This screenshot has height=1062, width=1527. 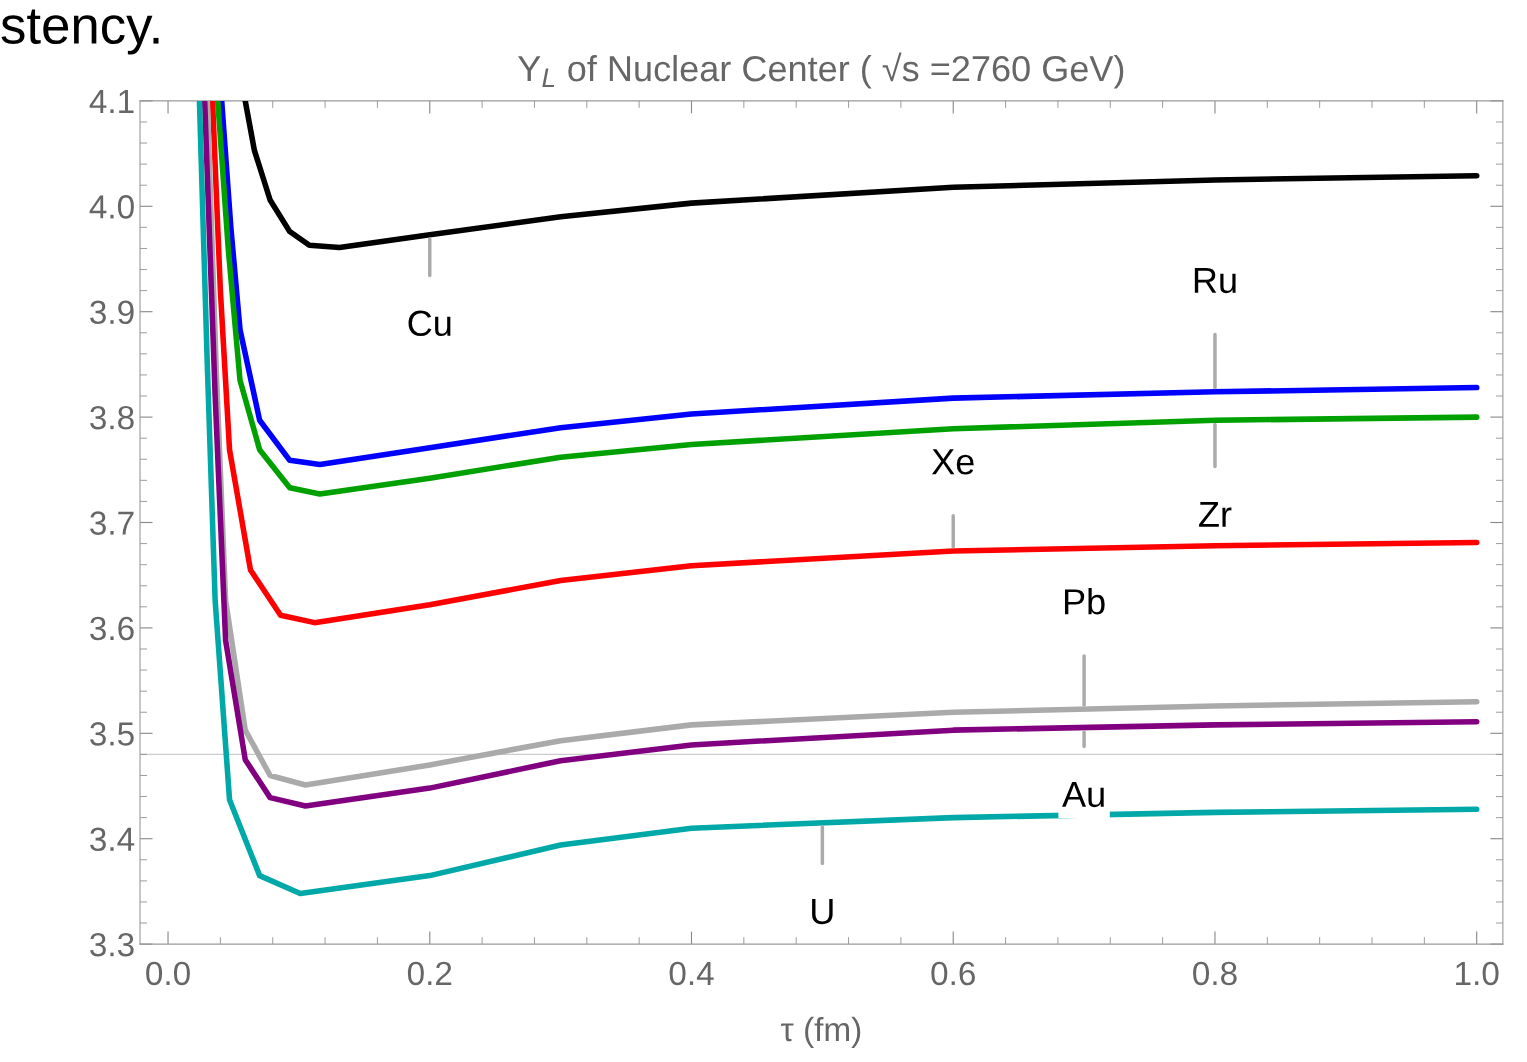 What do you see at coordinates (822, 912) in the screenshot?
I see `annotation: U` at bounding box center [822, 912].